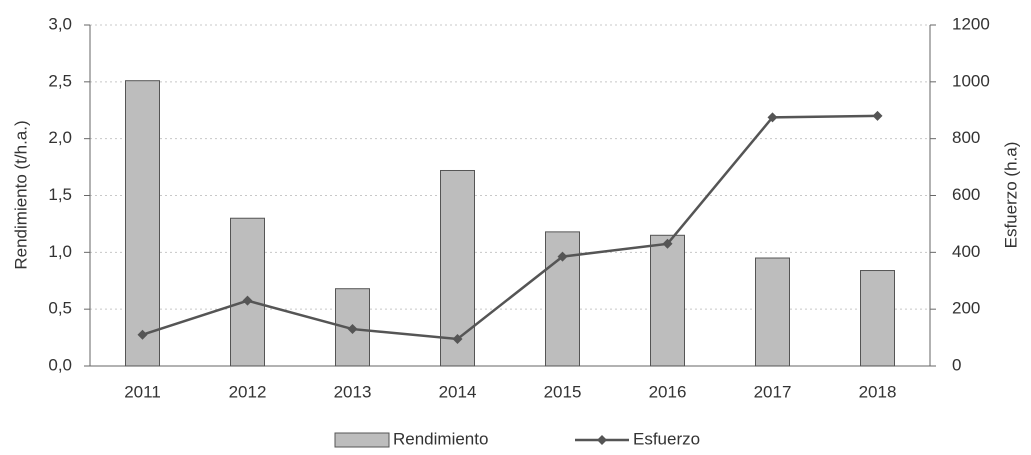 The image size is (1031, 455). What do you see at coordinates (60, 251) in the screenshot?
I see `y-tick-label: 1,0` at bounding box center [60, 251].